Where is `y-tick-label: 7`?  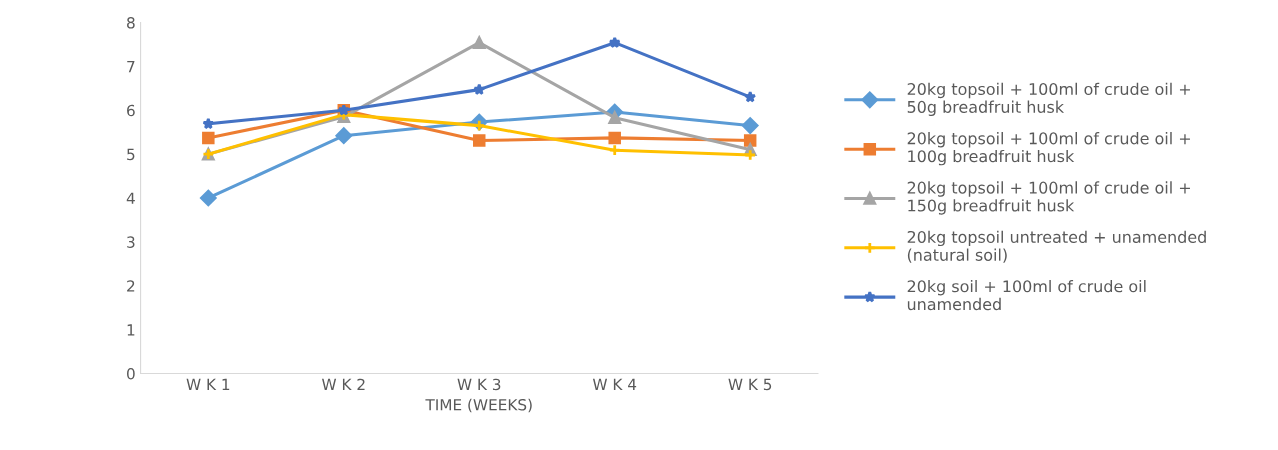
y-tick-label: 7 is located at coordinates (131, 67).